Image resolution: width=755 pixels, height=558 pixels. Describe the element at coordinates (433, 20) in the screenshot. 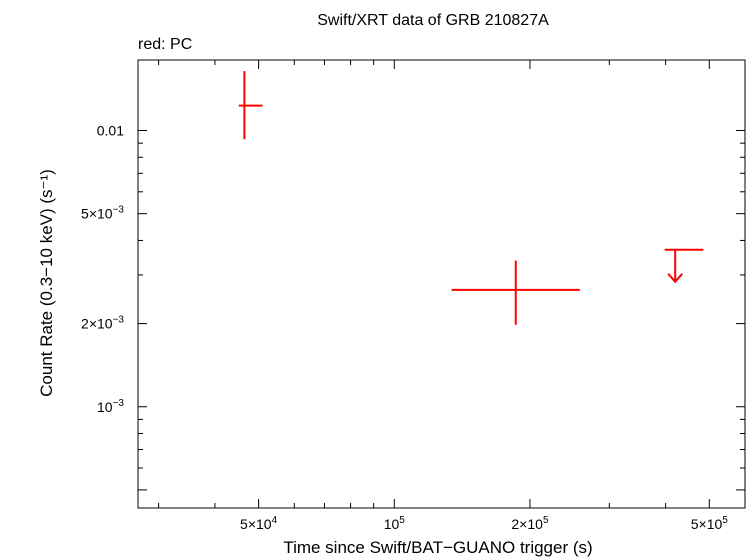

I see `chart-title: Swift/XRT data of GRB 210827A` at that location.